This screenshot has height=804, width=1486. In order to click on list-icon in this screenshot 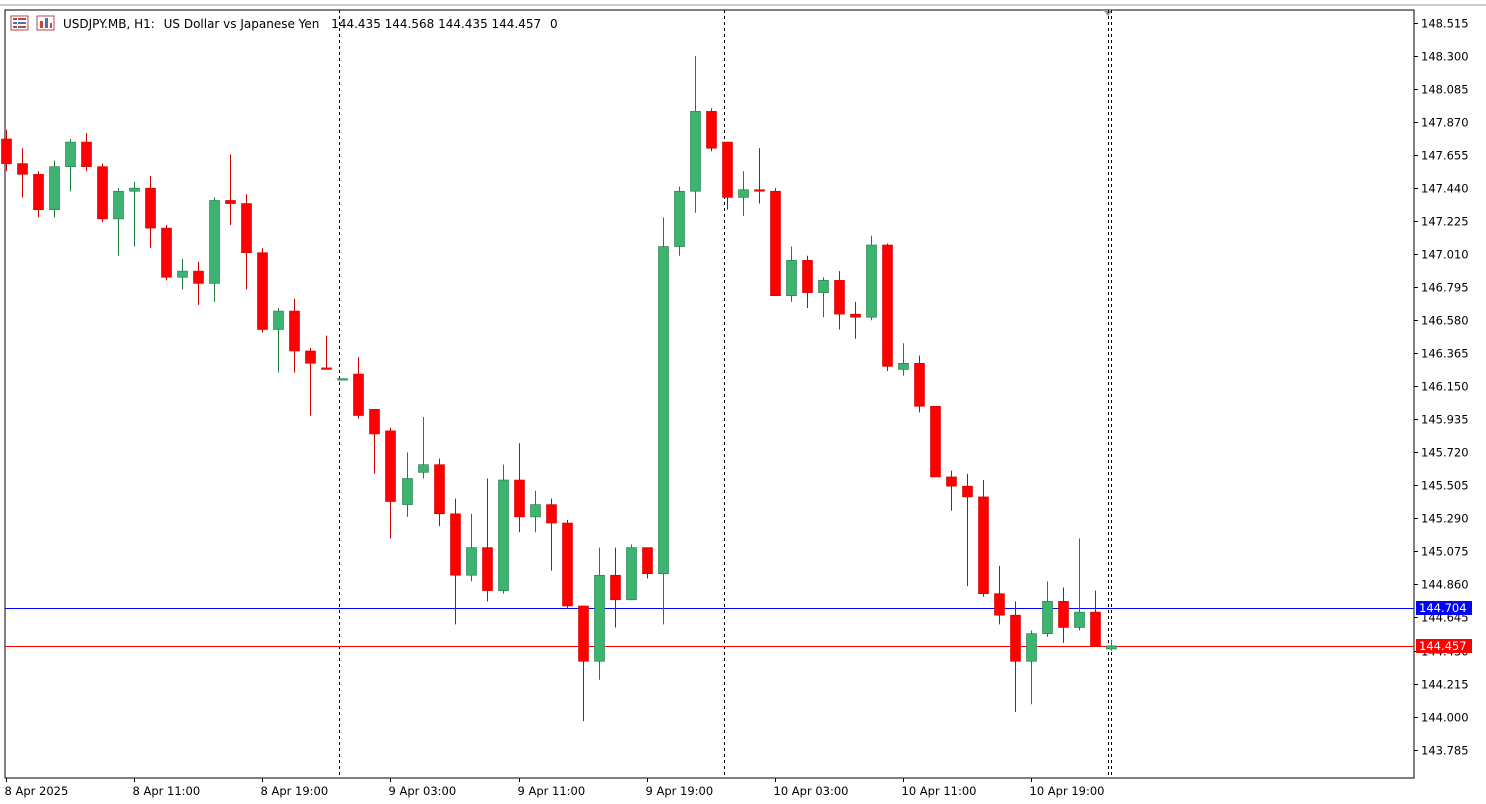, I will do `click(19, 23)`.